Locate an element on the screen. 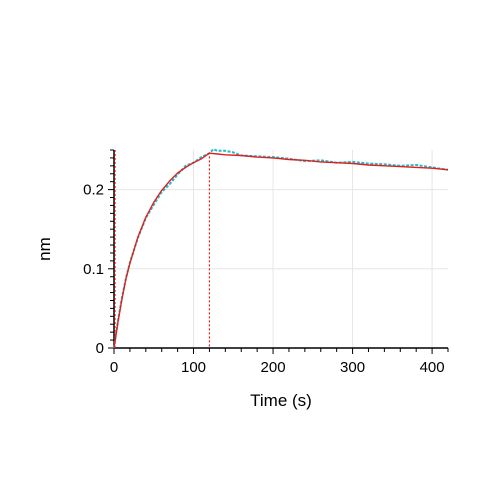  y-tick-label-1: 0.1 is located at coordinates (93, 269).